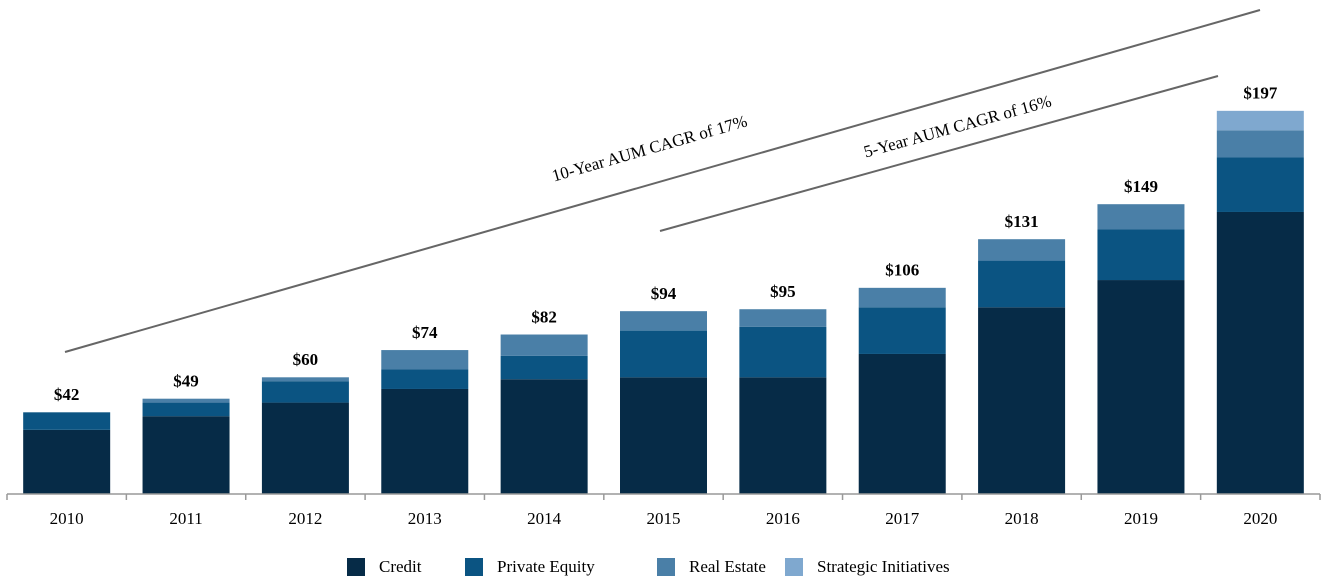  I want to click on x-tick-label: 2011, so click(185, 518).